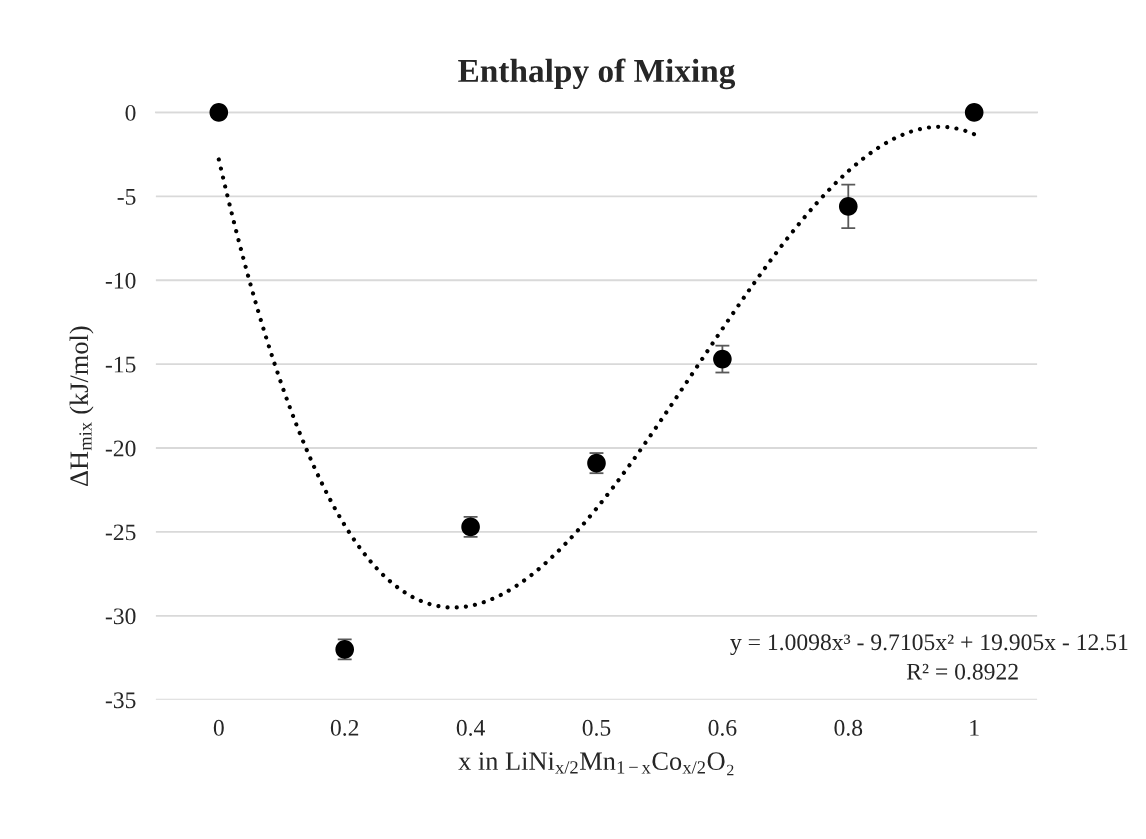  I want to click on x-tick-label: 0.4, so click(470, 727).